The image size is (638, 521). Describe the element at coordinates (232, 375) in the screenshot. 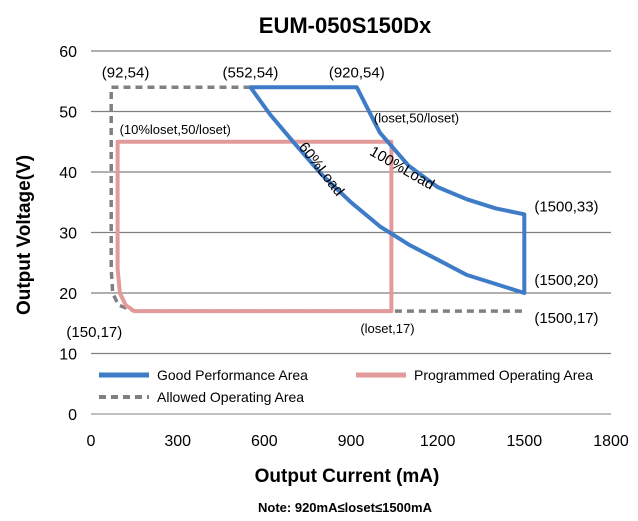

I see `legend-label: Good Performance Area` at that location.